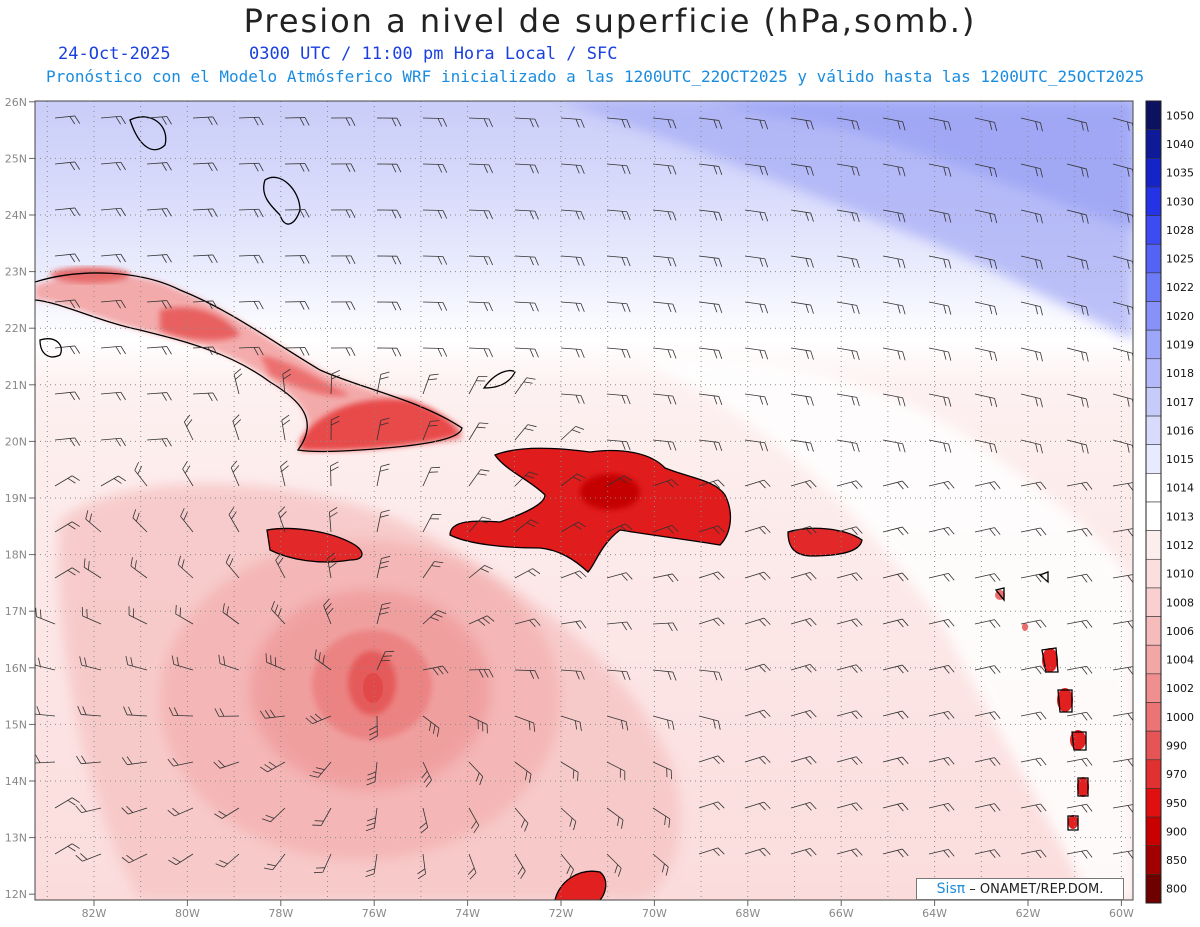  Describe the element at coordinates (1176, 831) in the screenshot. I see `colorbar-label: 900` at that location.